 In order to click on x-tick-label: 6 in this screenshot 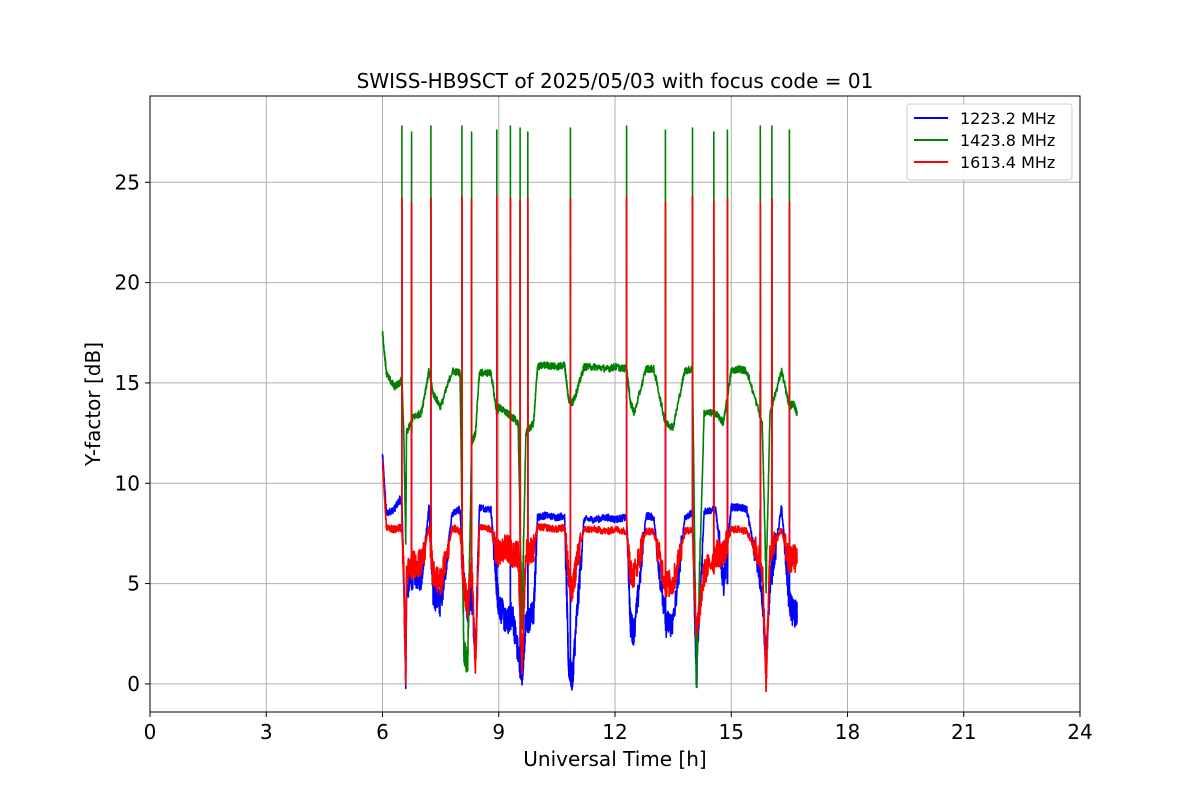, I will do `click(382, 732)`.